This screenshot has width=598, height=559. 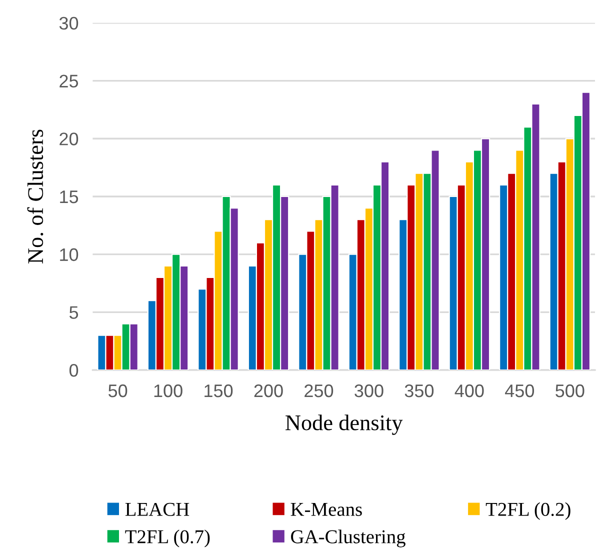 I want to click on y-tick-label: 10, so click(x=69, y=255).